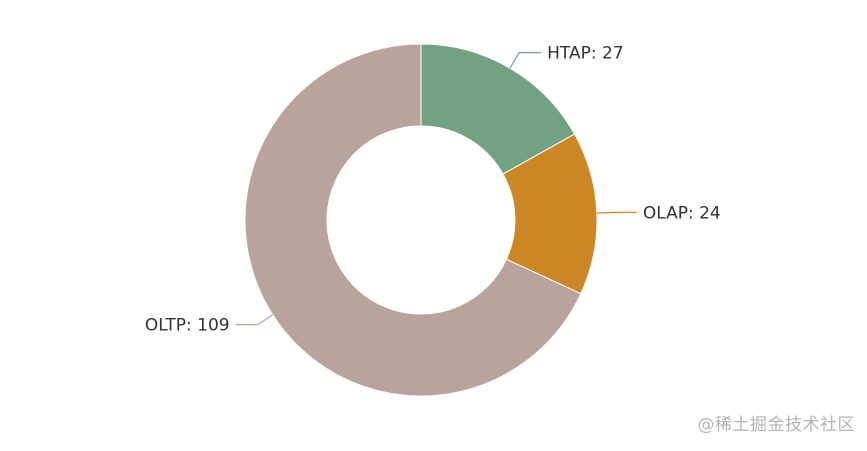  I want to click on slice-label-oltp: OLTP: 109, so click(187, 326).